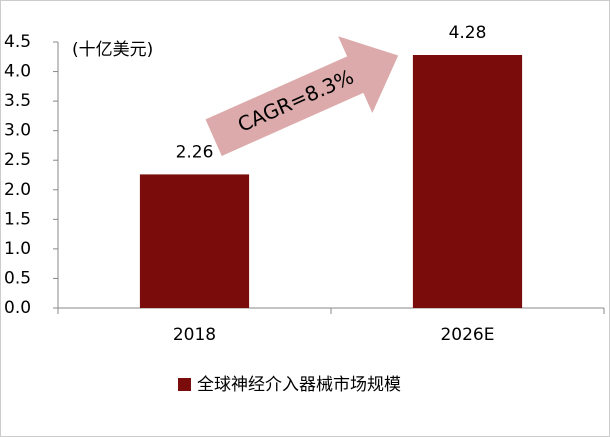 Image resolution: width=610 pixels, height=437 pixels. What do you see at coordinates (17, 219) in the screenshot?
I see `y-tick-label: 1.5` at bounding box center [17, 219].